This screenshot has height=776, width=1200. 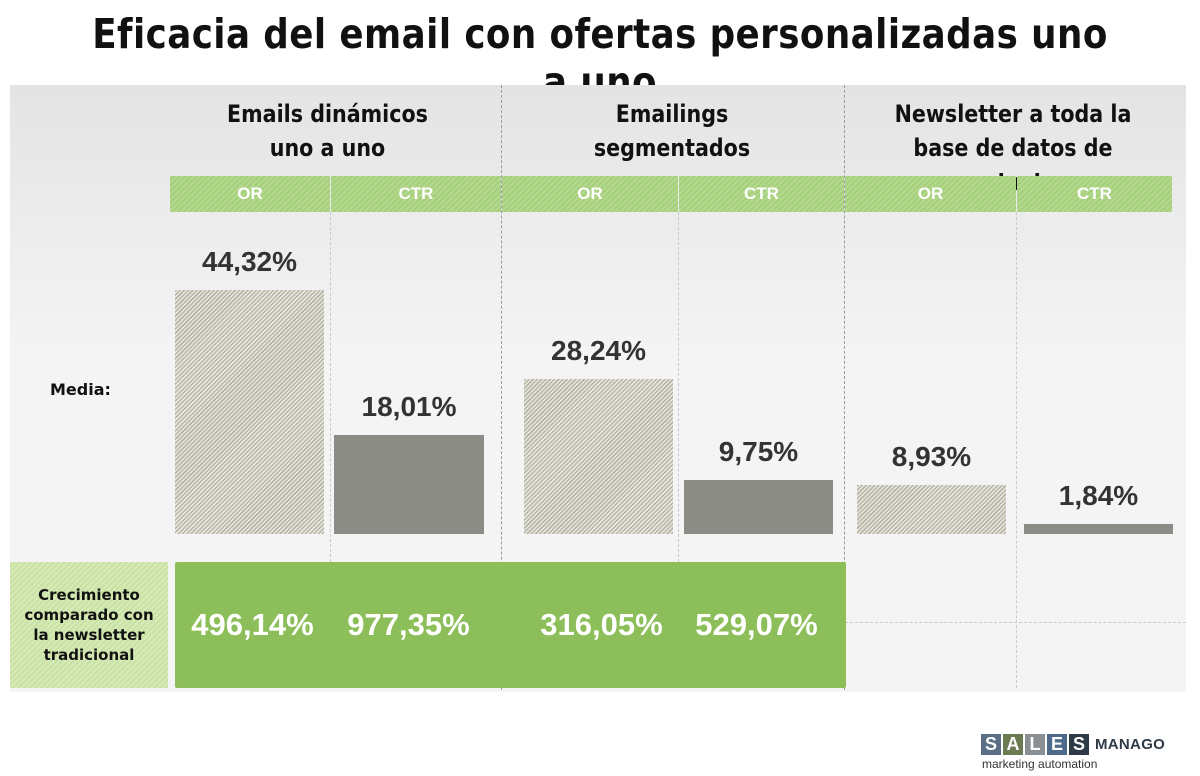 What do you see at coordinates (1035, 744) in the screenshot?
I see `logo-letter: L` at bounding box center [1035, 744].